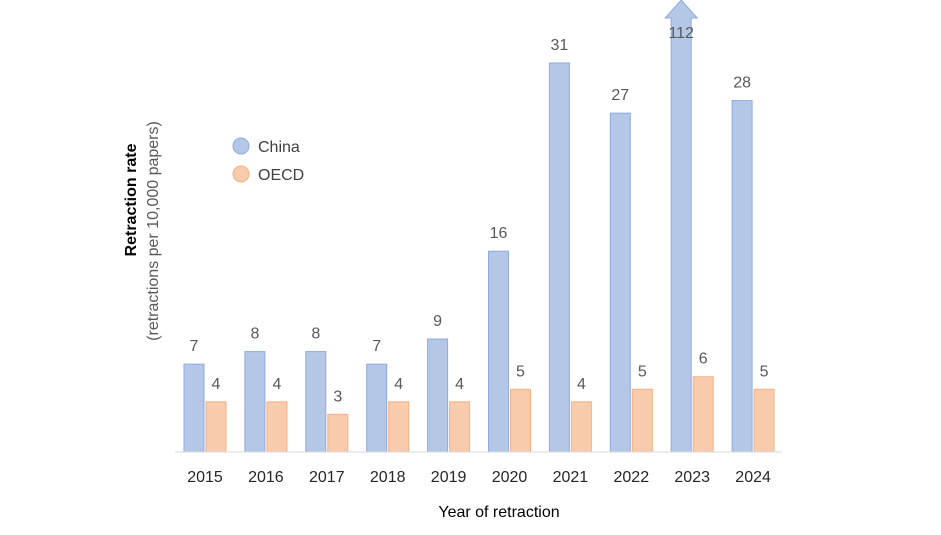  Describe the element at coordinates (216, 427) in the screenshot. I see `bar-oecd-2015` at that location.